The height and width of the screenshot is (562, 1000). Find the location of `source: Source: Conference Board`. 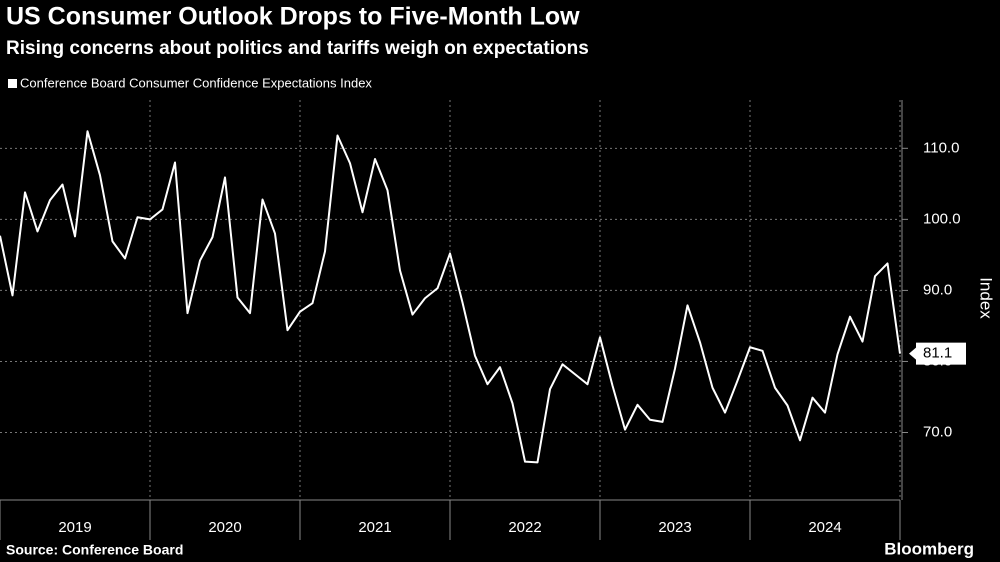

source: Source: Conference Board is located at coordinates (94, 550).